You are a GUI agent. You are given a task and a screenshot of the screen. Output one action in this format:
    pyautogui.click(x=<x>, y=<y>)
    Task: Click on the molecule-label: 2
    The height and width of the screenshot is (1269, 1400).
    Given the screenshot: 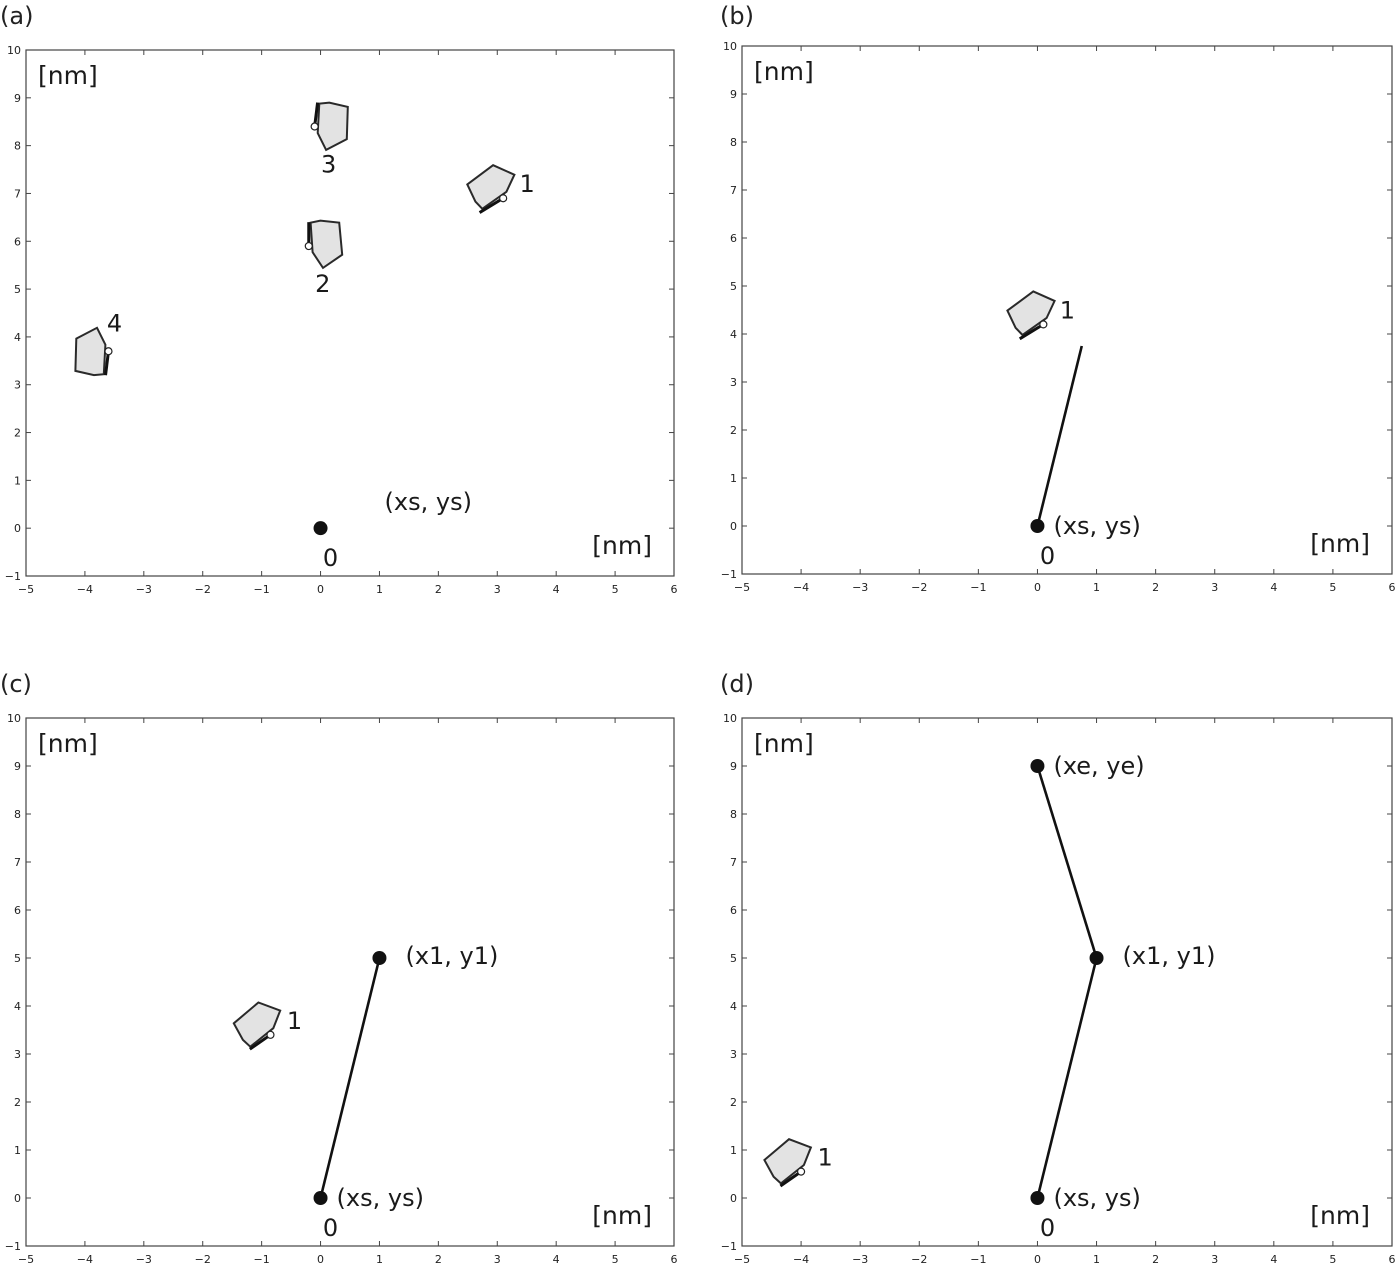 What is the action you would take?
    pyautogui.click(x=322, y=284)
    